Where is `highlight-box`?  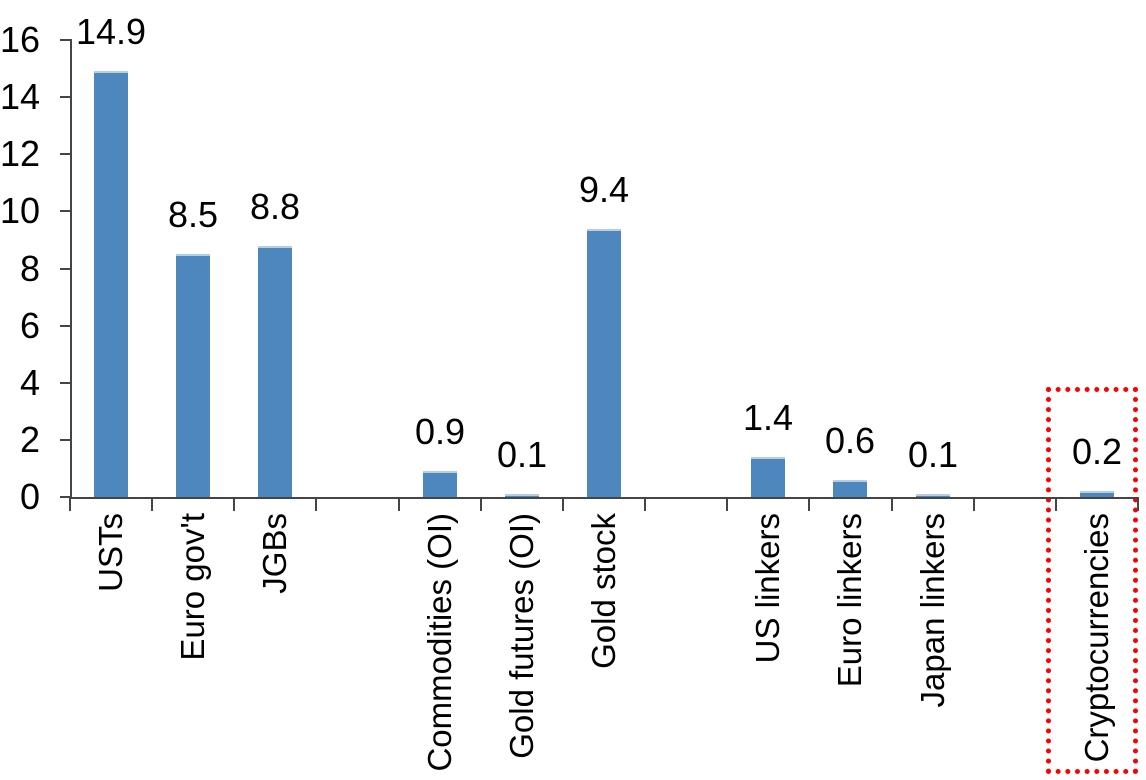 highlight-box is located at coordinates (1092, 580).